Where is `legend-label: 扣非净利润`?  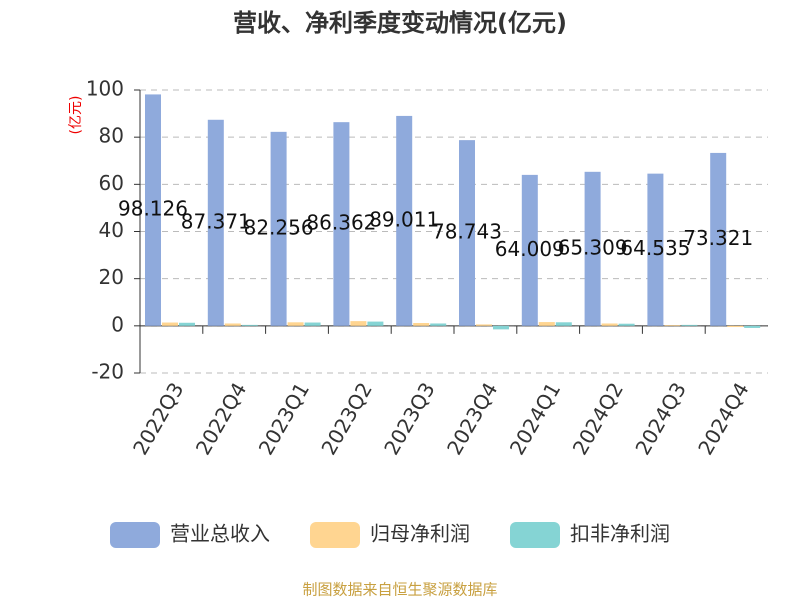
legend-label: 扣非净利润 is located at coordinates (620, 534).